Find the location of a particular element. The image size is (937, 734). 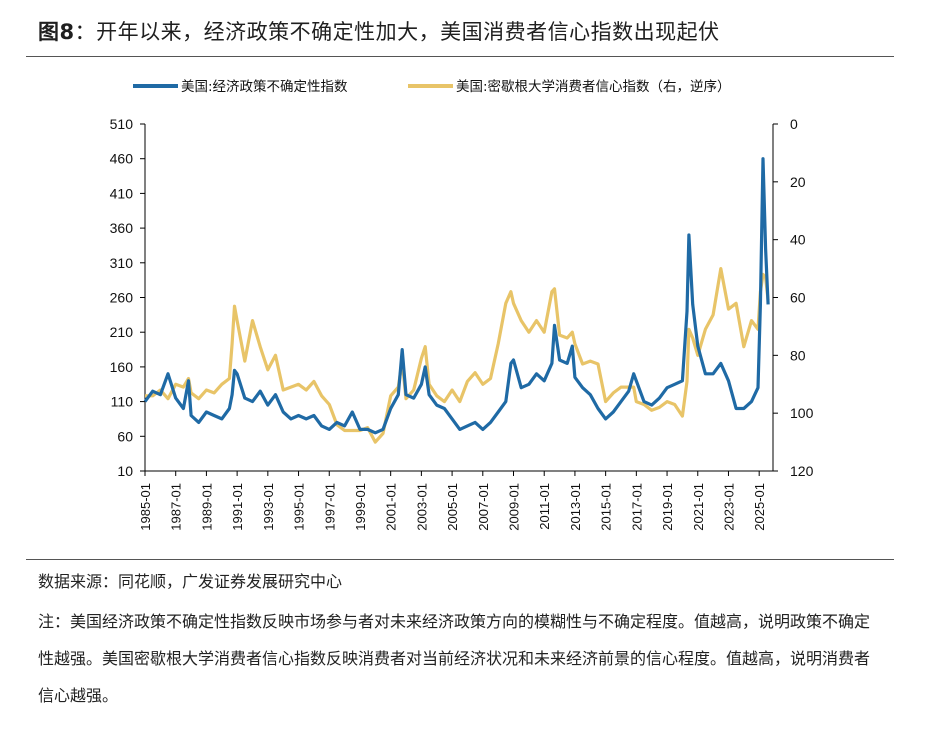

left-tick-label: 210 is located at coordinates (122, 332).